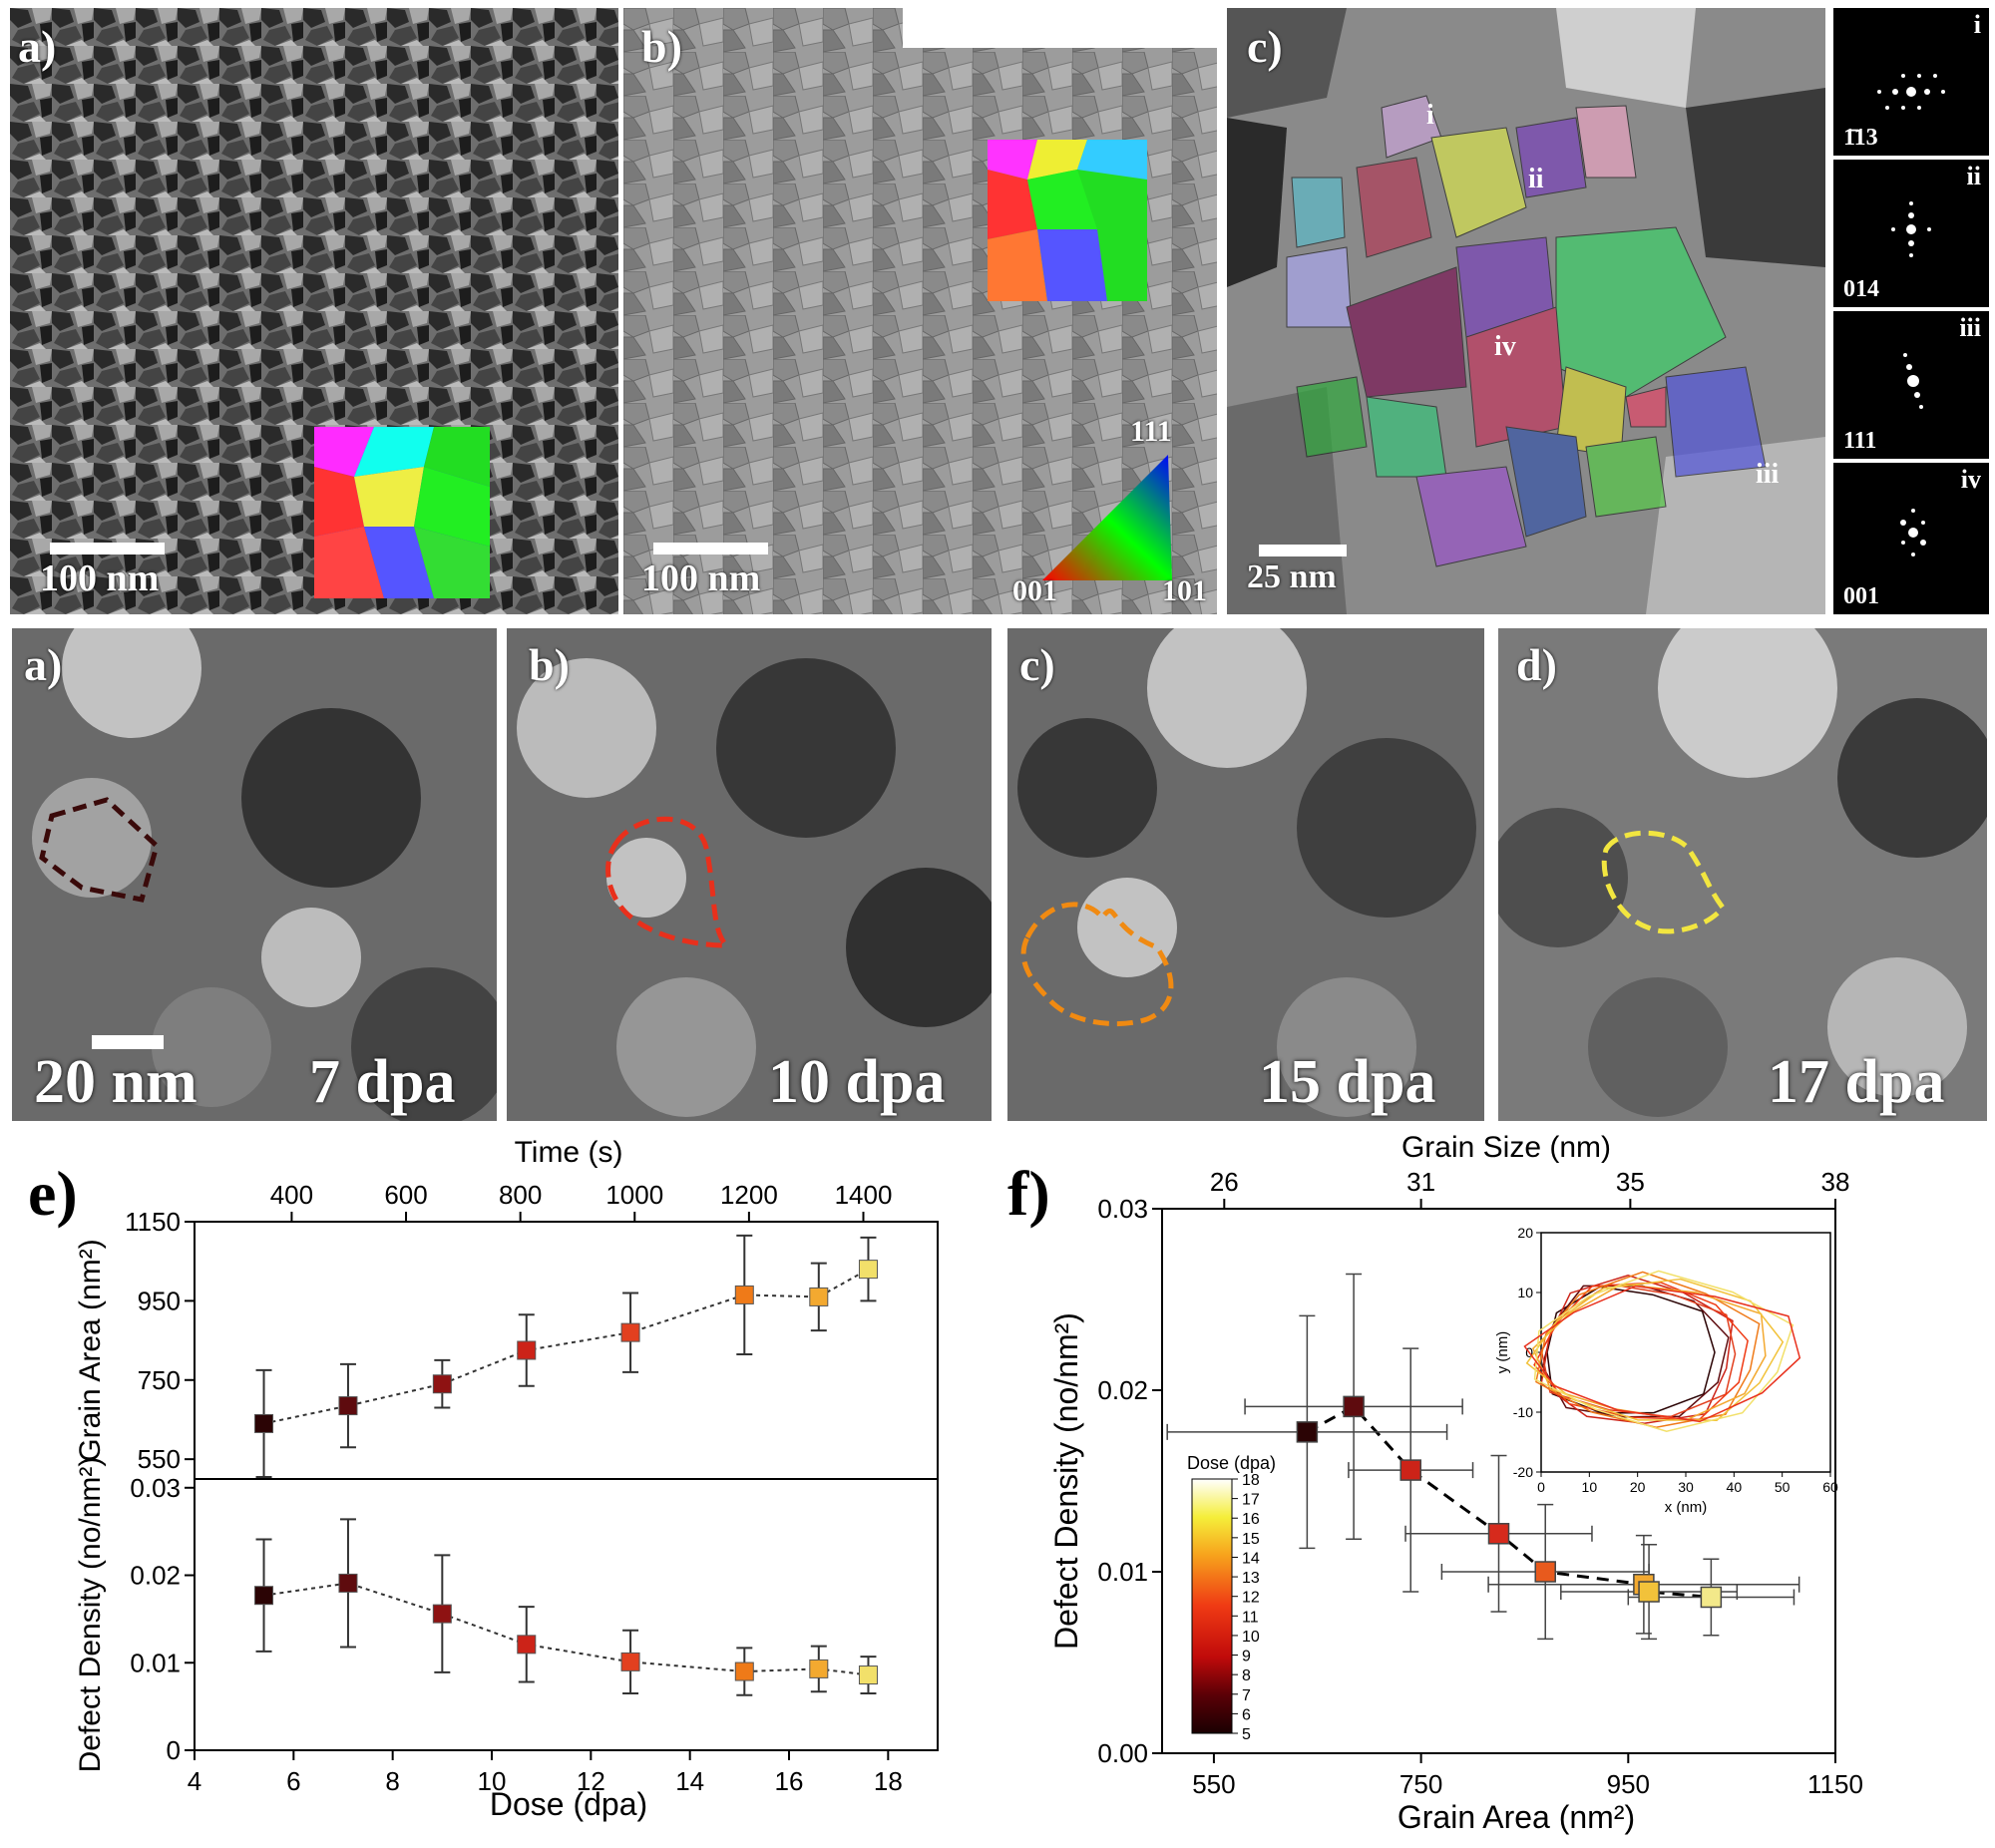  What do you see at coordinates (1292, 576) in the screenshot?
I see `scale-text-c: 25 nm` at bounding box center [1292, 576].